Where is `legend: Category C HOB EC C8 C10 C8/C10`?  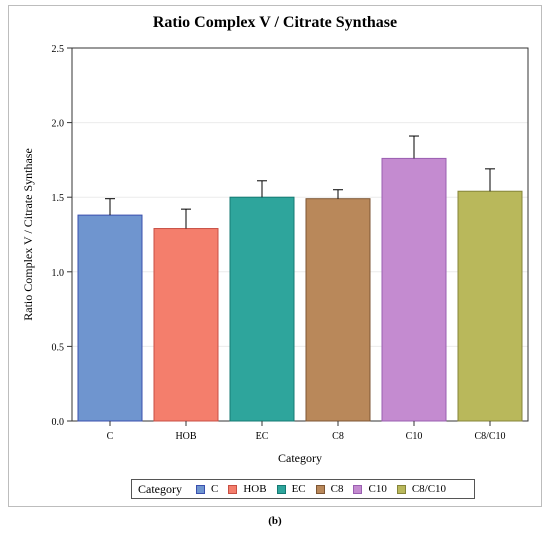 legend: Category C HOB EC C8 C10 C8/C10 is located at coordinates (303, 489).